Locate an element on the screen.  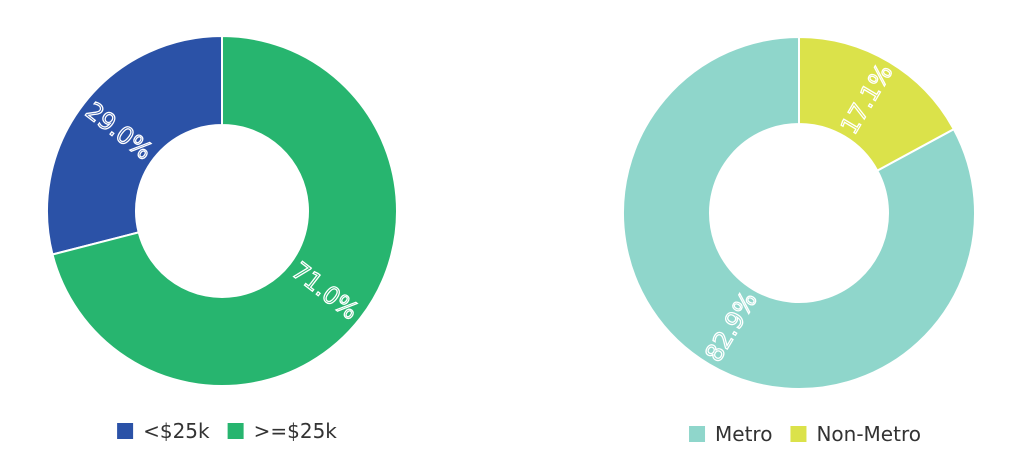
income-legend: <$25k >=$25k is located at coordinates (227, 431).